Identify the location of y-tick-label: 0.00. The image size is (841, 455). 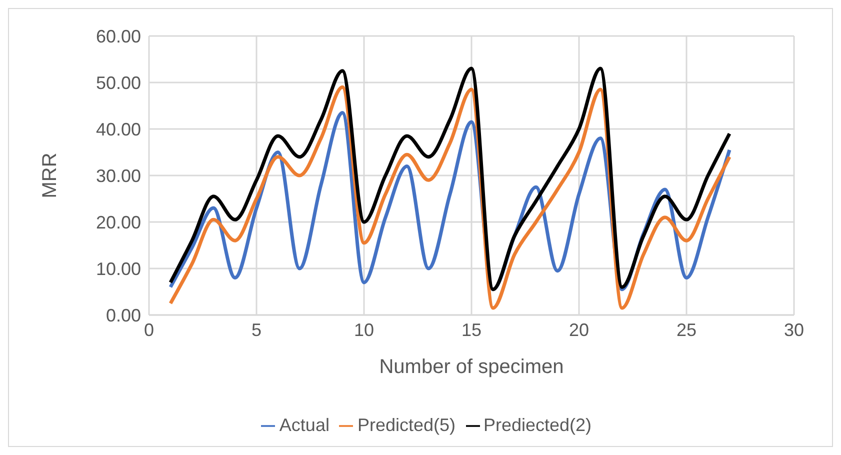
(123, 315).